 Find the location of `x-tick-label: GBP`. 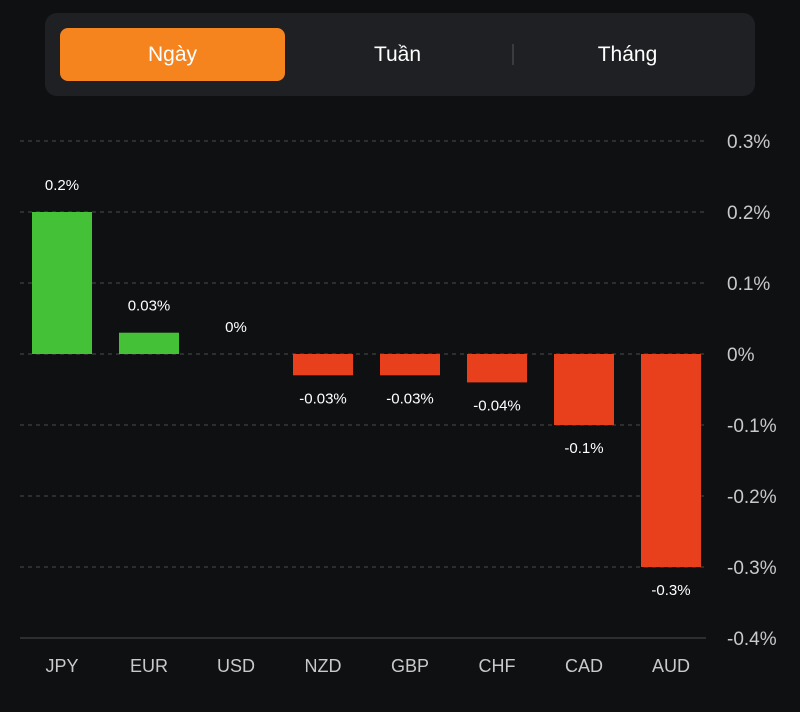

x-tick-label: GBP is located at coordinates (410, 666).